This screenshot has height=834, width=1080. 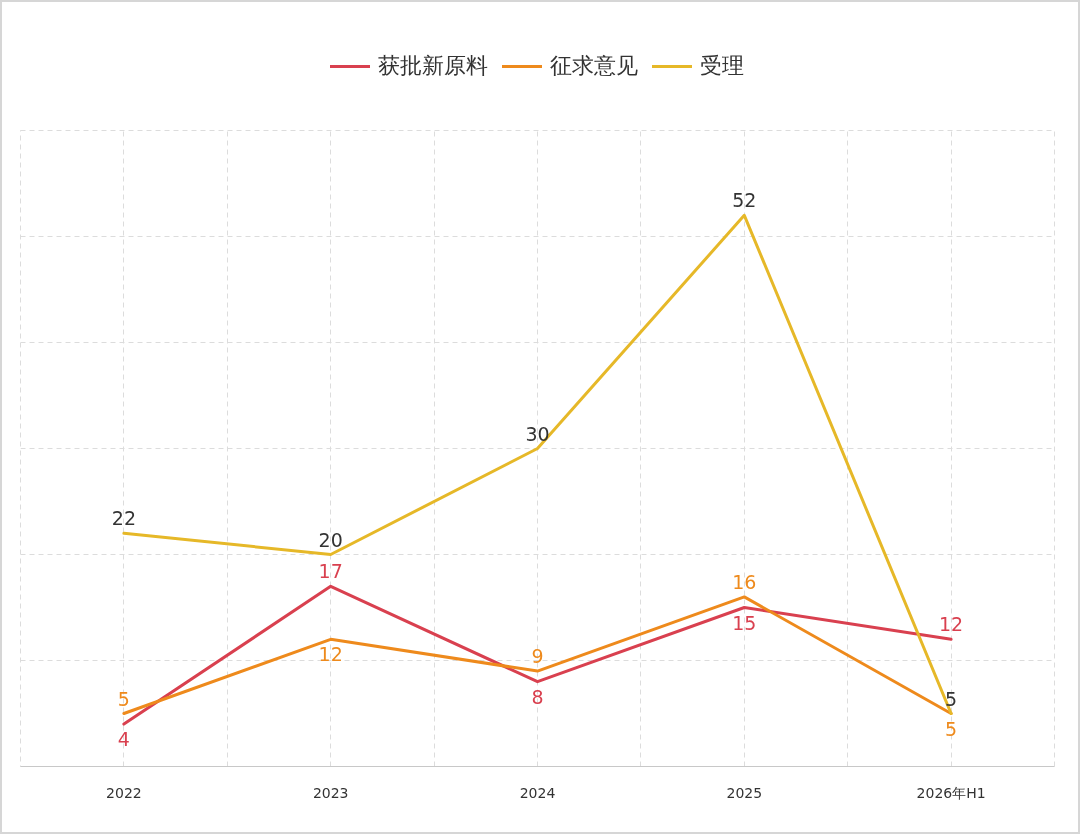 I want to click on data-label: 9, so click(x=537, y=656).